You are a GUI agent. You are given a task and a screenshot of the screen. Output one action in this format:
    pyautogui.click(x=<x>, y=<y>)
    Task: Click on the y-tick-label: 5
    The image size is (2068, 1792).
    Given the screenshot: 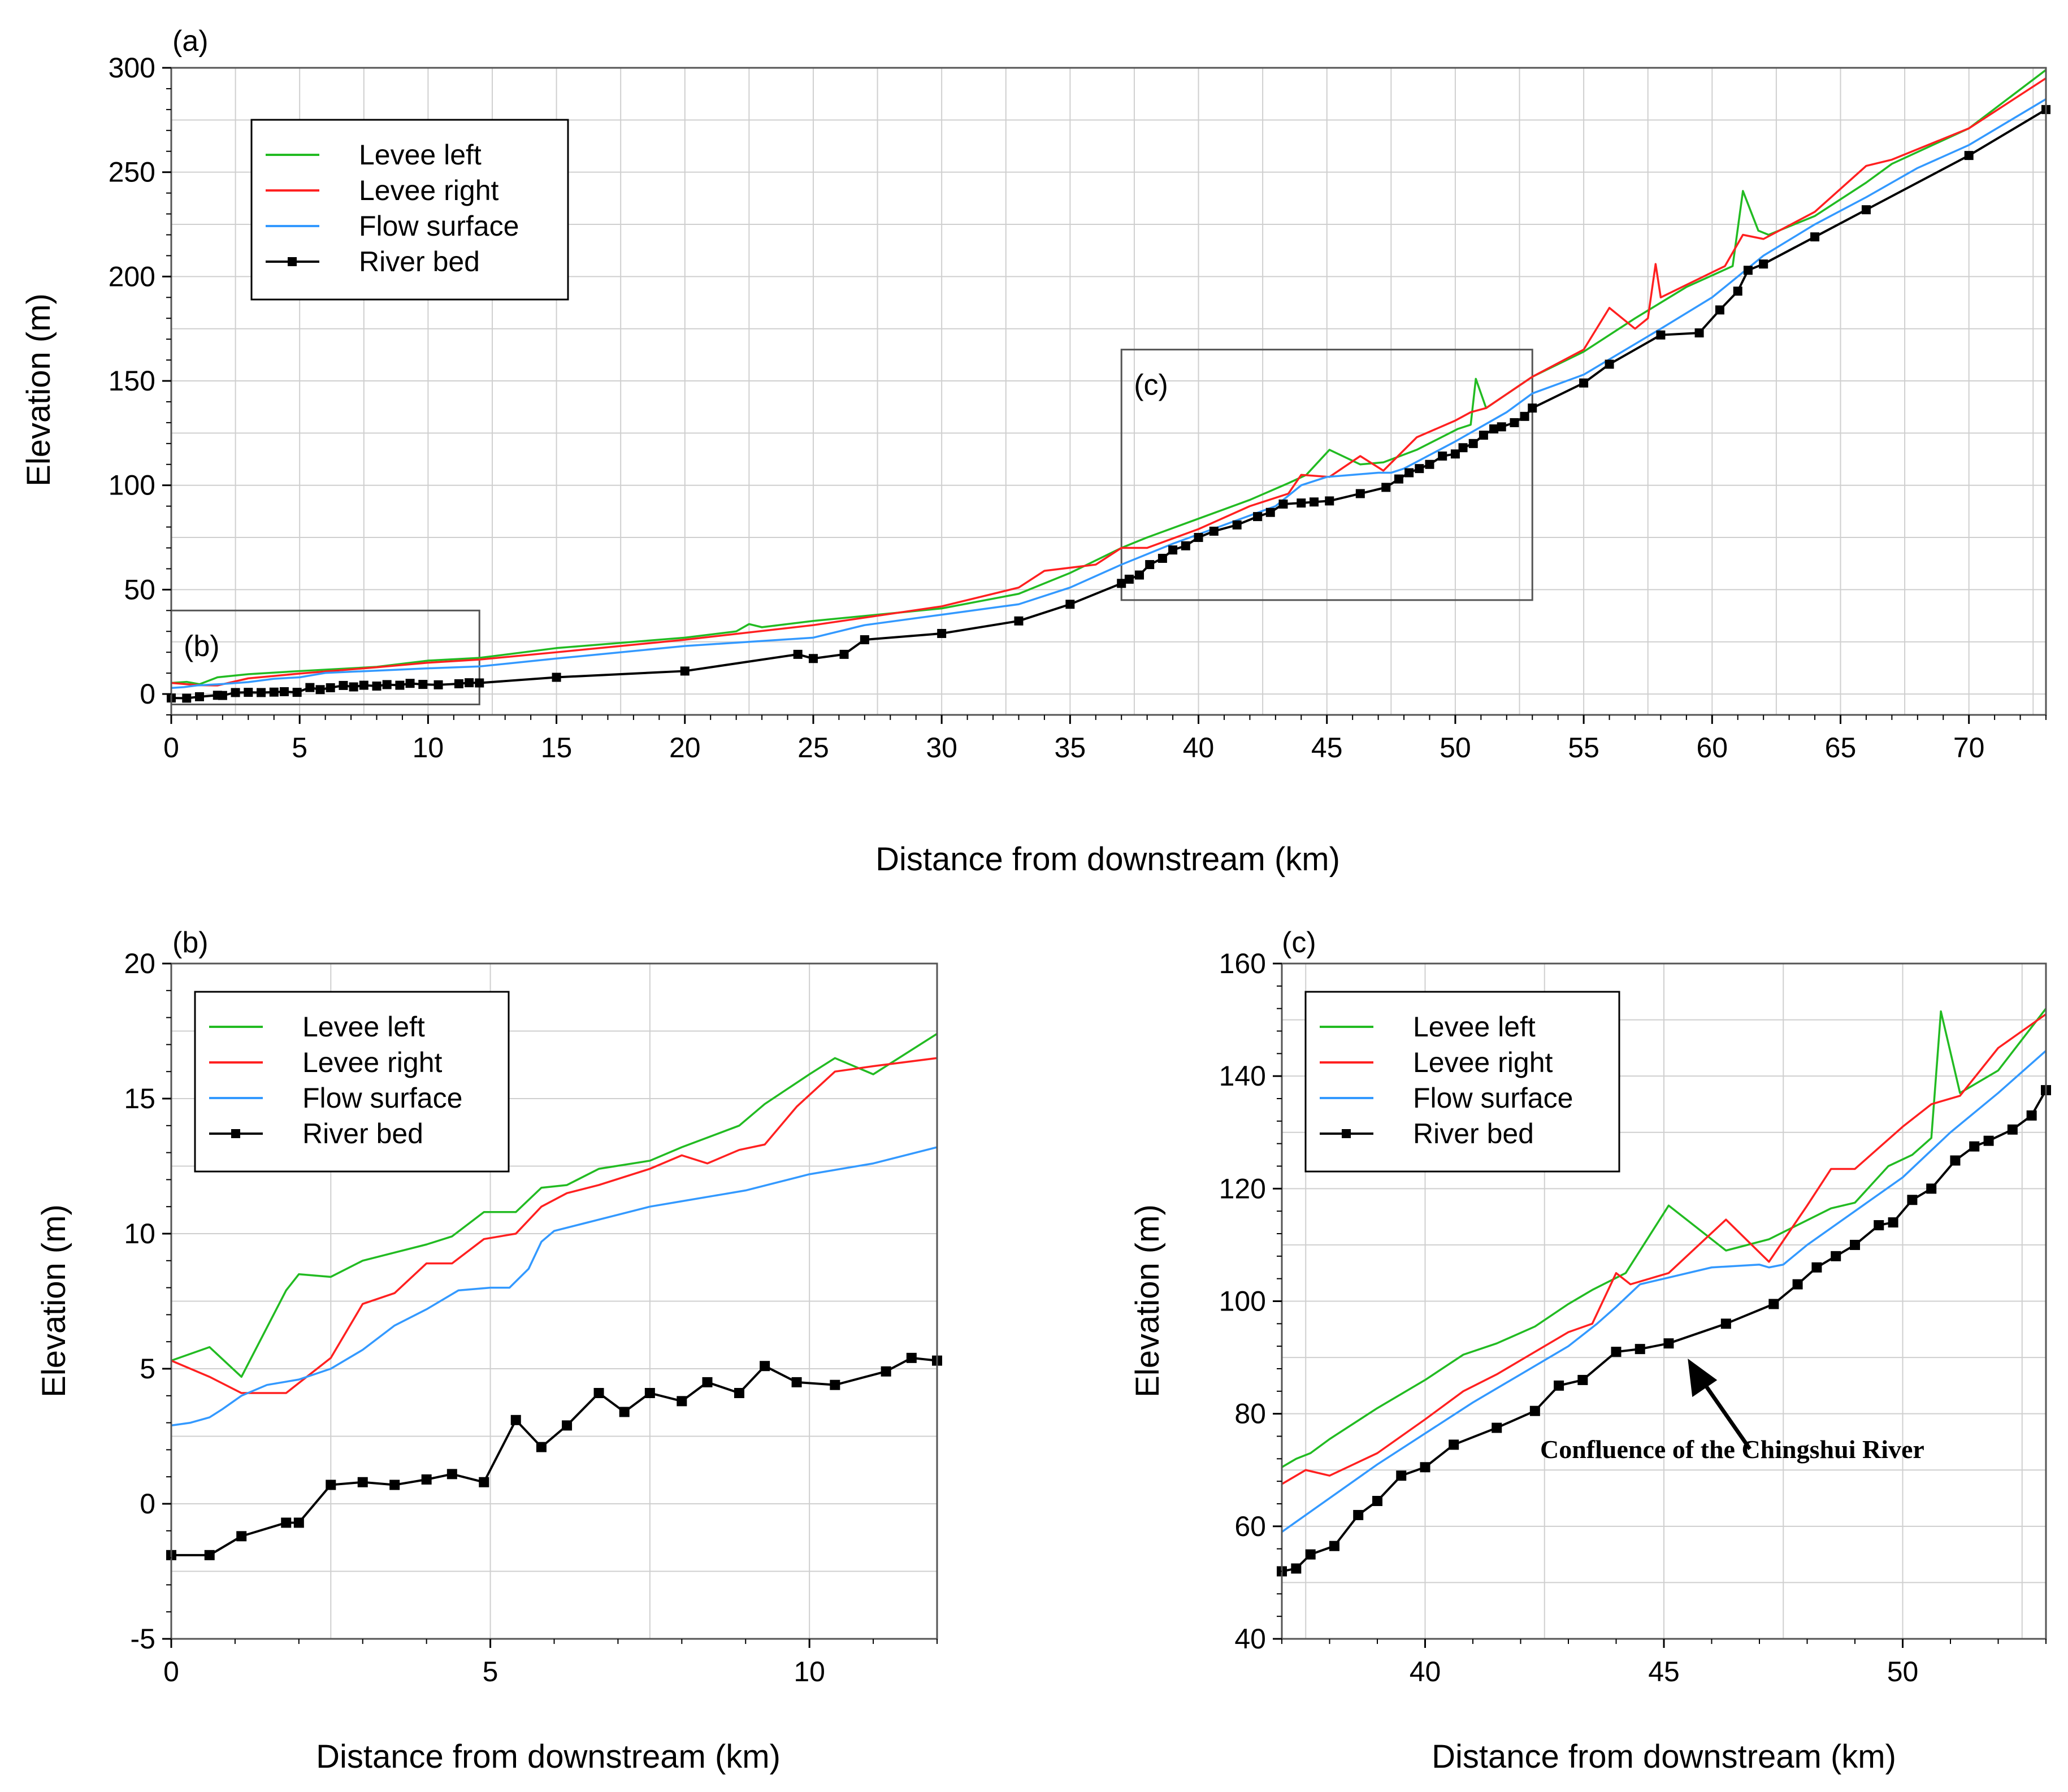 What is the action you would take?
    pyautogui.click(x=147, y=1369)
    